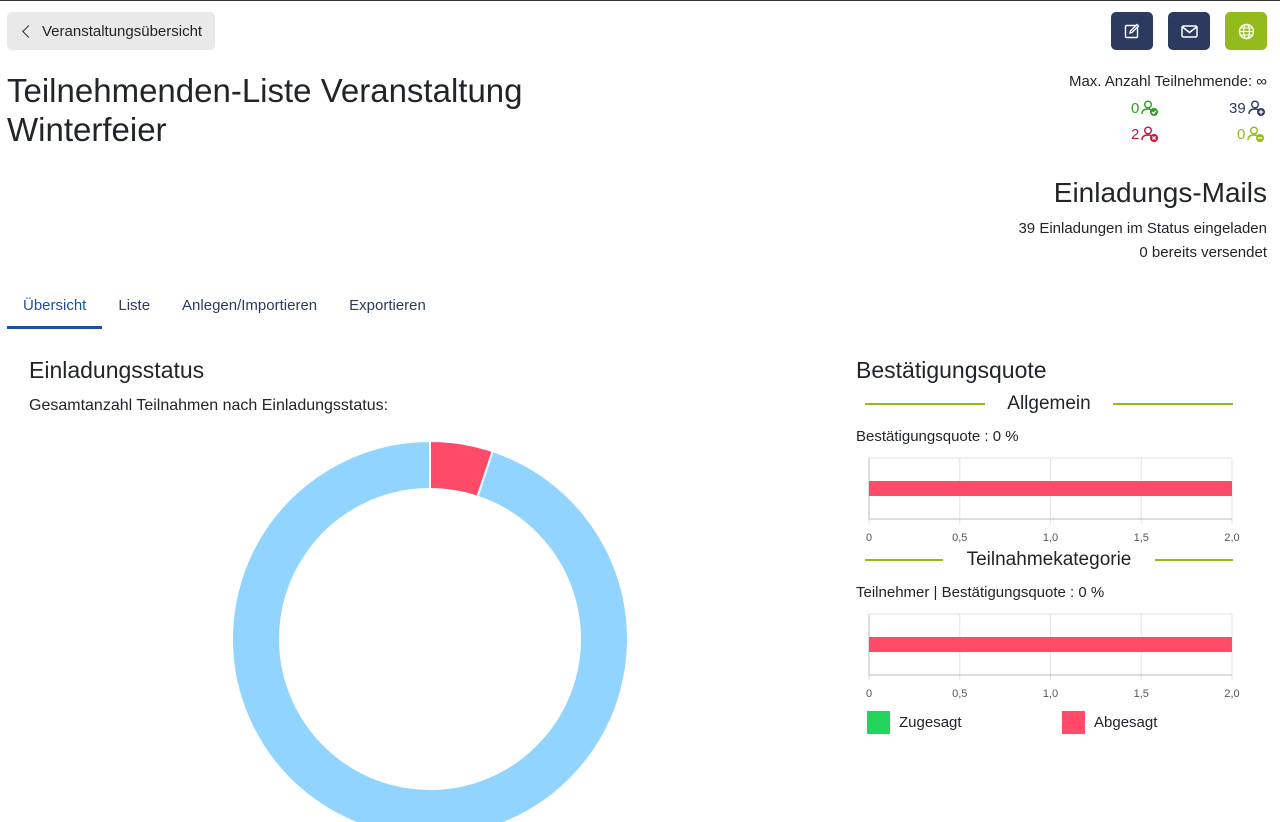  What do you see at coordinates (1256, 134) in the screenshot?
I see `user-minus-icon` at bounding box center [1256, 134].